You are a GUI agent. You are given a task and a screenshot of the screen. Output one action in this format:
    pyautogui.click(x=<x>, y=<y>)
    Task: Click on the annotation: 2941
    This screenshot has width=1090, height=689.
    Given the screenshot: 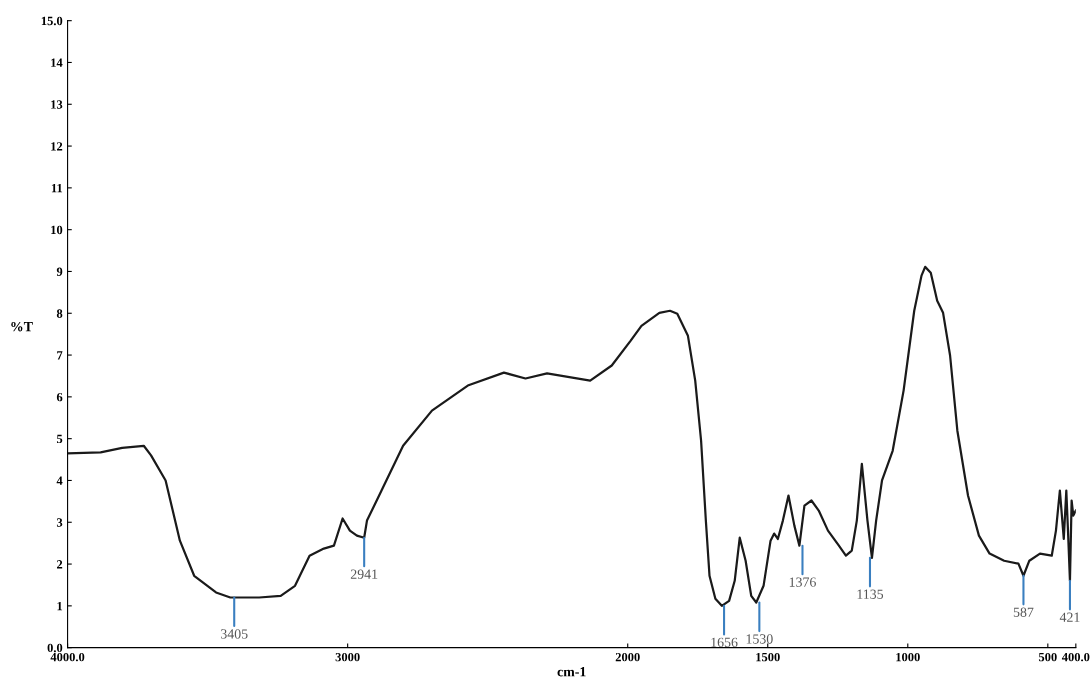 What is the action you would take?
    pyautogui.click(x=364, y=574)
    